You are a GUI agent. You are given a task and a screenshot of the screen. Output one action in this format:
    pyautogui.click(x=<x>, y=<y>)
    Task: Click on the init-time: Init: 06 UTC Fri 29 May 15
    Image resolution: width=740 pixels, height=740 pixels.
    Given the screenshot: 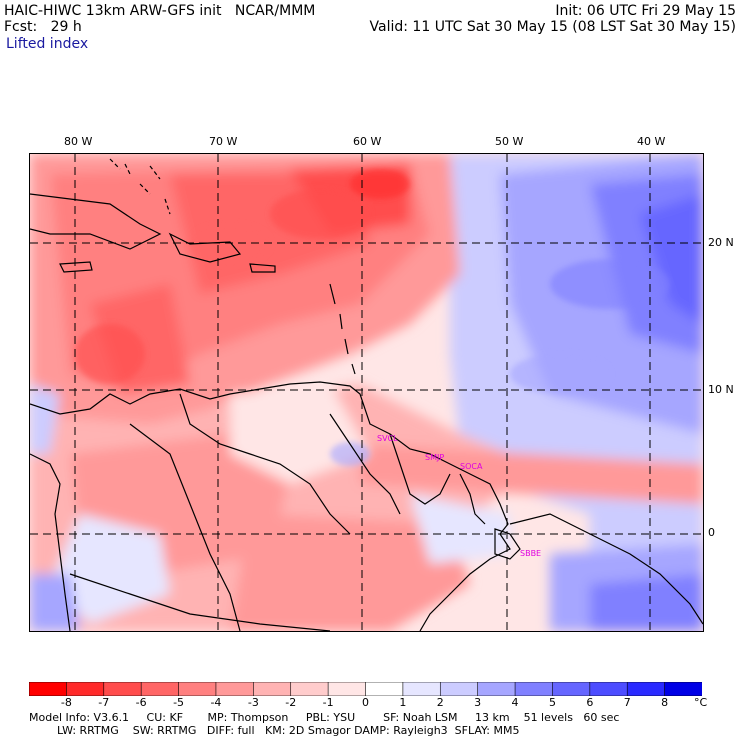 What is the action you would take?
    pyautogui.click(x=645, y=11)
    